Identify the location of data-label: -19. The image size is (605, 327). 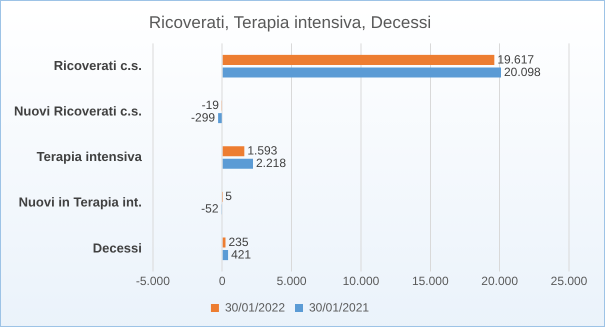
(211, 105).